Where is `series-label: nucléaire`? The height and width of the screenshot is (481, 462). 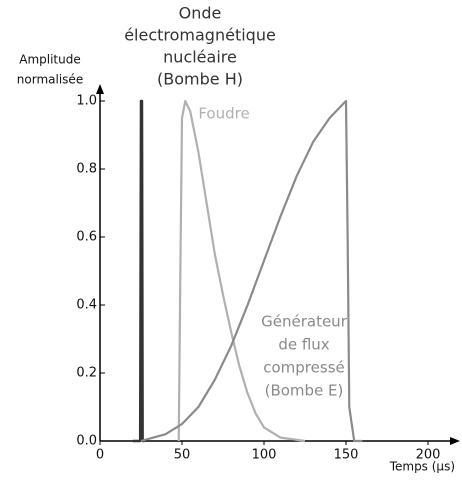 series-label: nucléaire is located at coordinates (200, 57).